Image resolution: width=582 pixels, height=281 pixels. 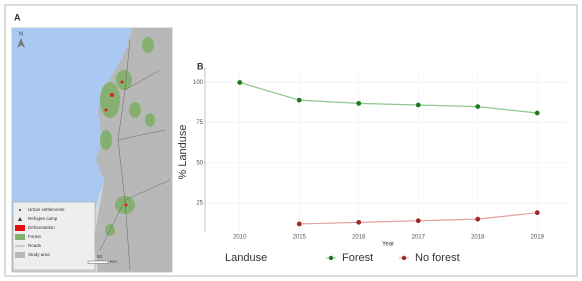 What do you see at coordinates (419, 238) in the screenshot?
I see `x-tick-label: 2017` at bounding box center [419, 238].